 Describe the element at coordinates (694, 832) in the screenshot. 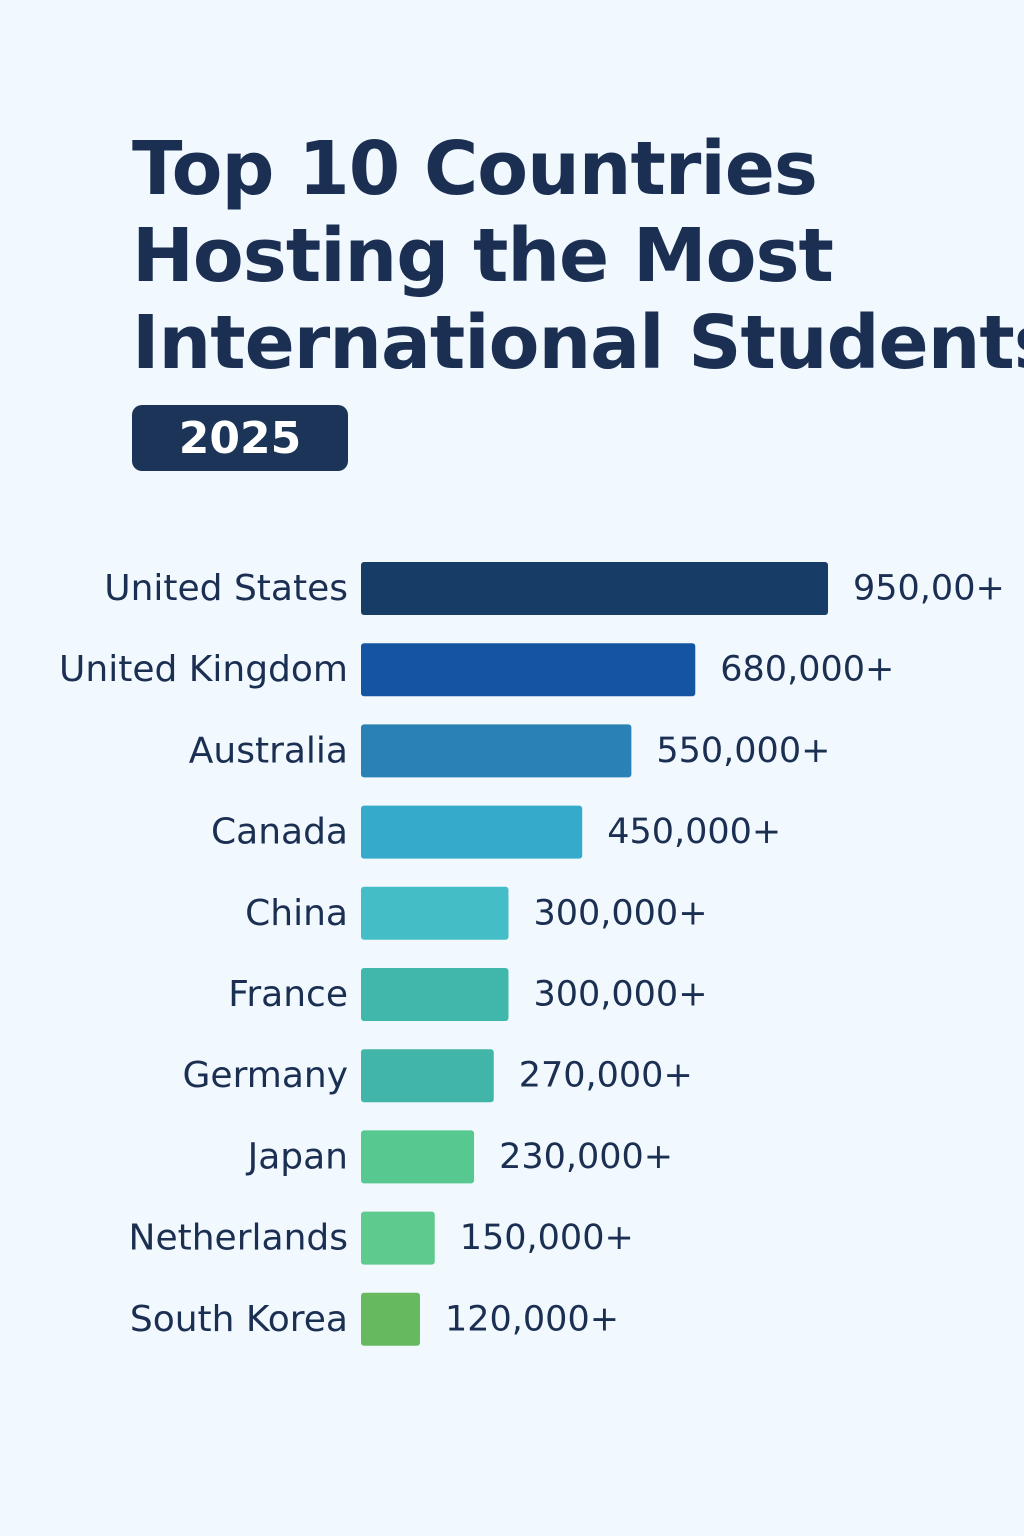

I see `value-label: 450,000+` at that location.